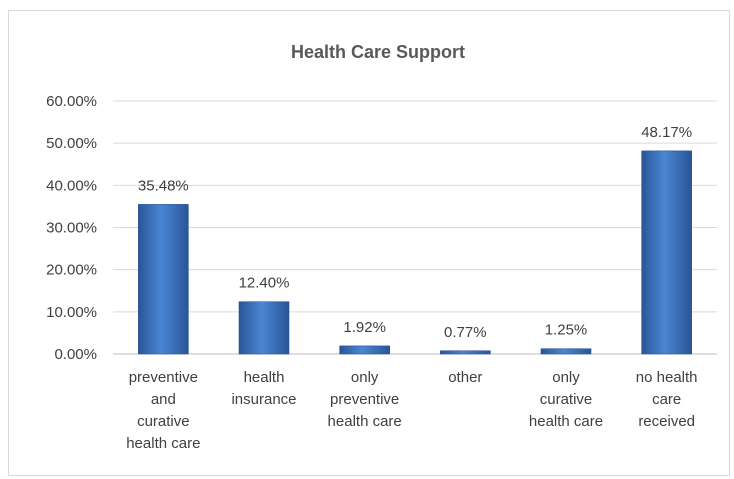 This screenshot has height=479, width=734. What do you see at coordinates (666, 132) in the screenshot?
I see `data-label: 48.17%` at bounding box center [666, 132].